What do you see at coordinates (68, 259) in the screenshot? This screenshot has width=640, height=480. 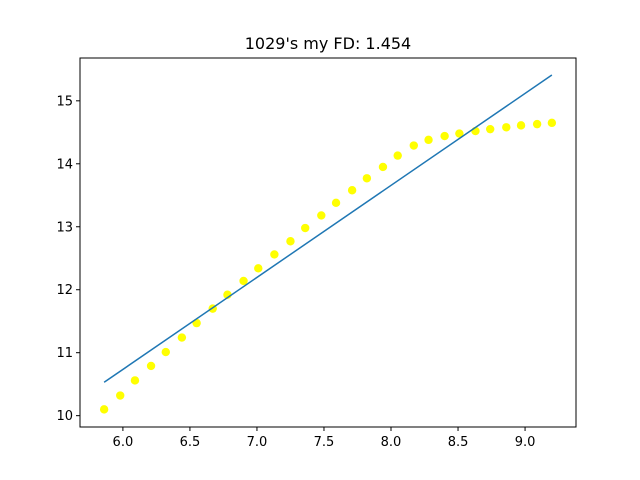 I see `y-axis: 10 11 12 13 14 15` at bounding box center [68, 259].